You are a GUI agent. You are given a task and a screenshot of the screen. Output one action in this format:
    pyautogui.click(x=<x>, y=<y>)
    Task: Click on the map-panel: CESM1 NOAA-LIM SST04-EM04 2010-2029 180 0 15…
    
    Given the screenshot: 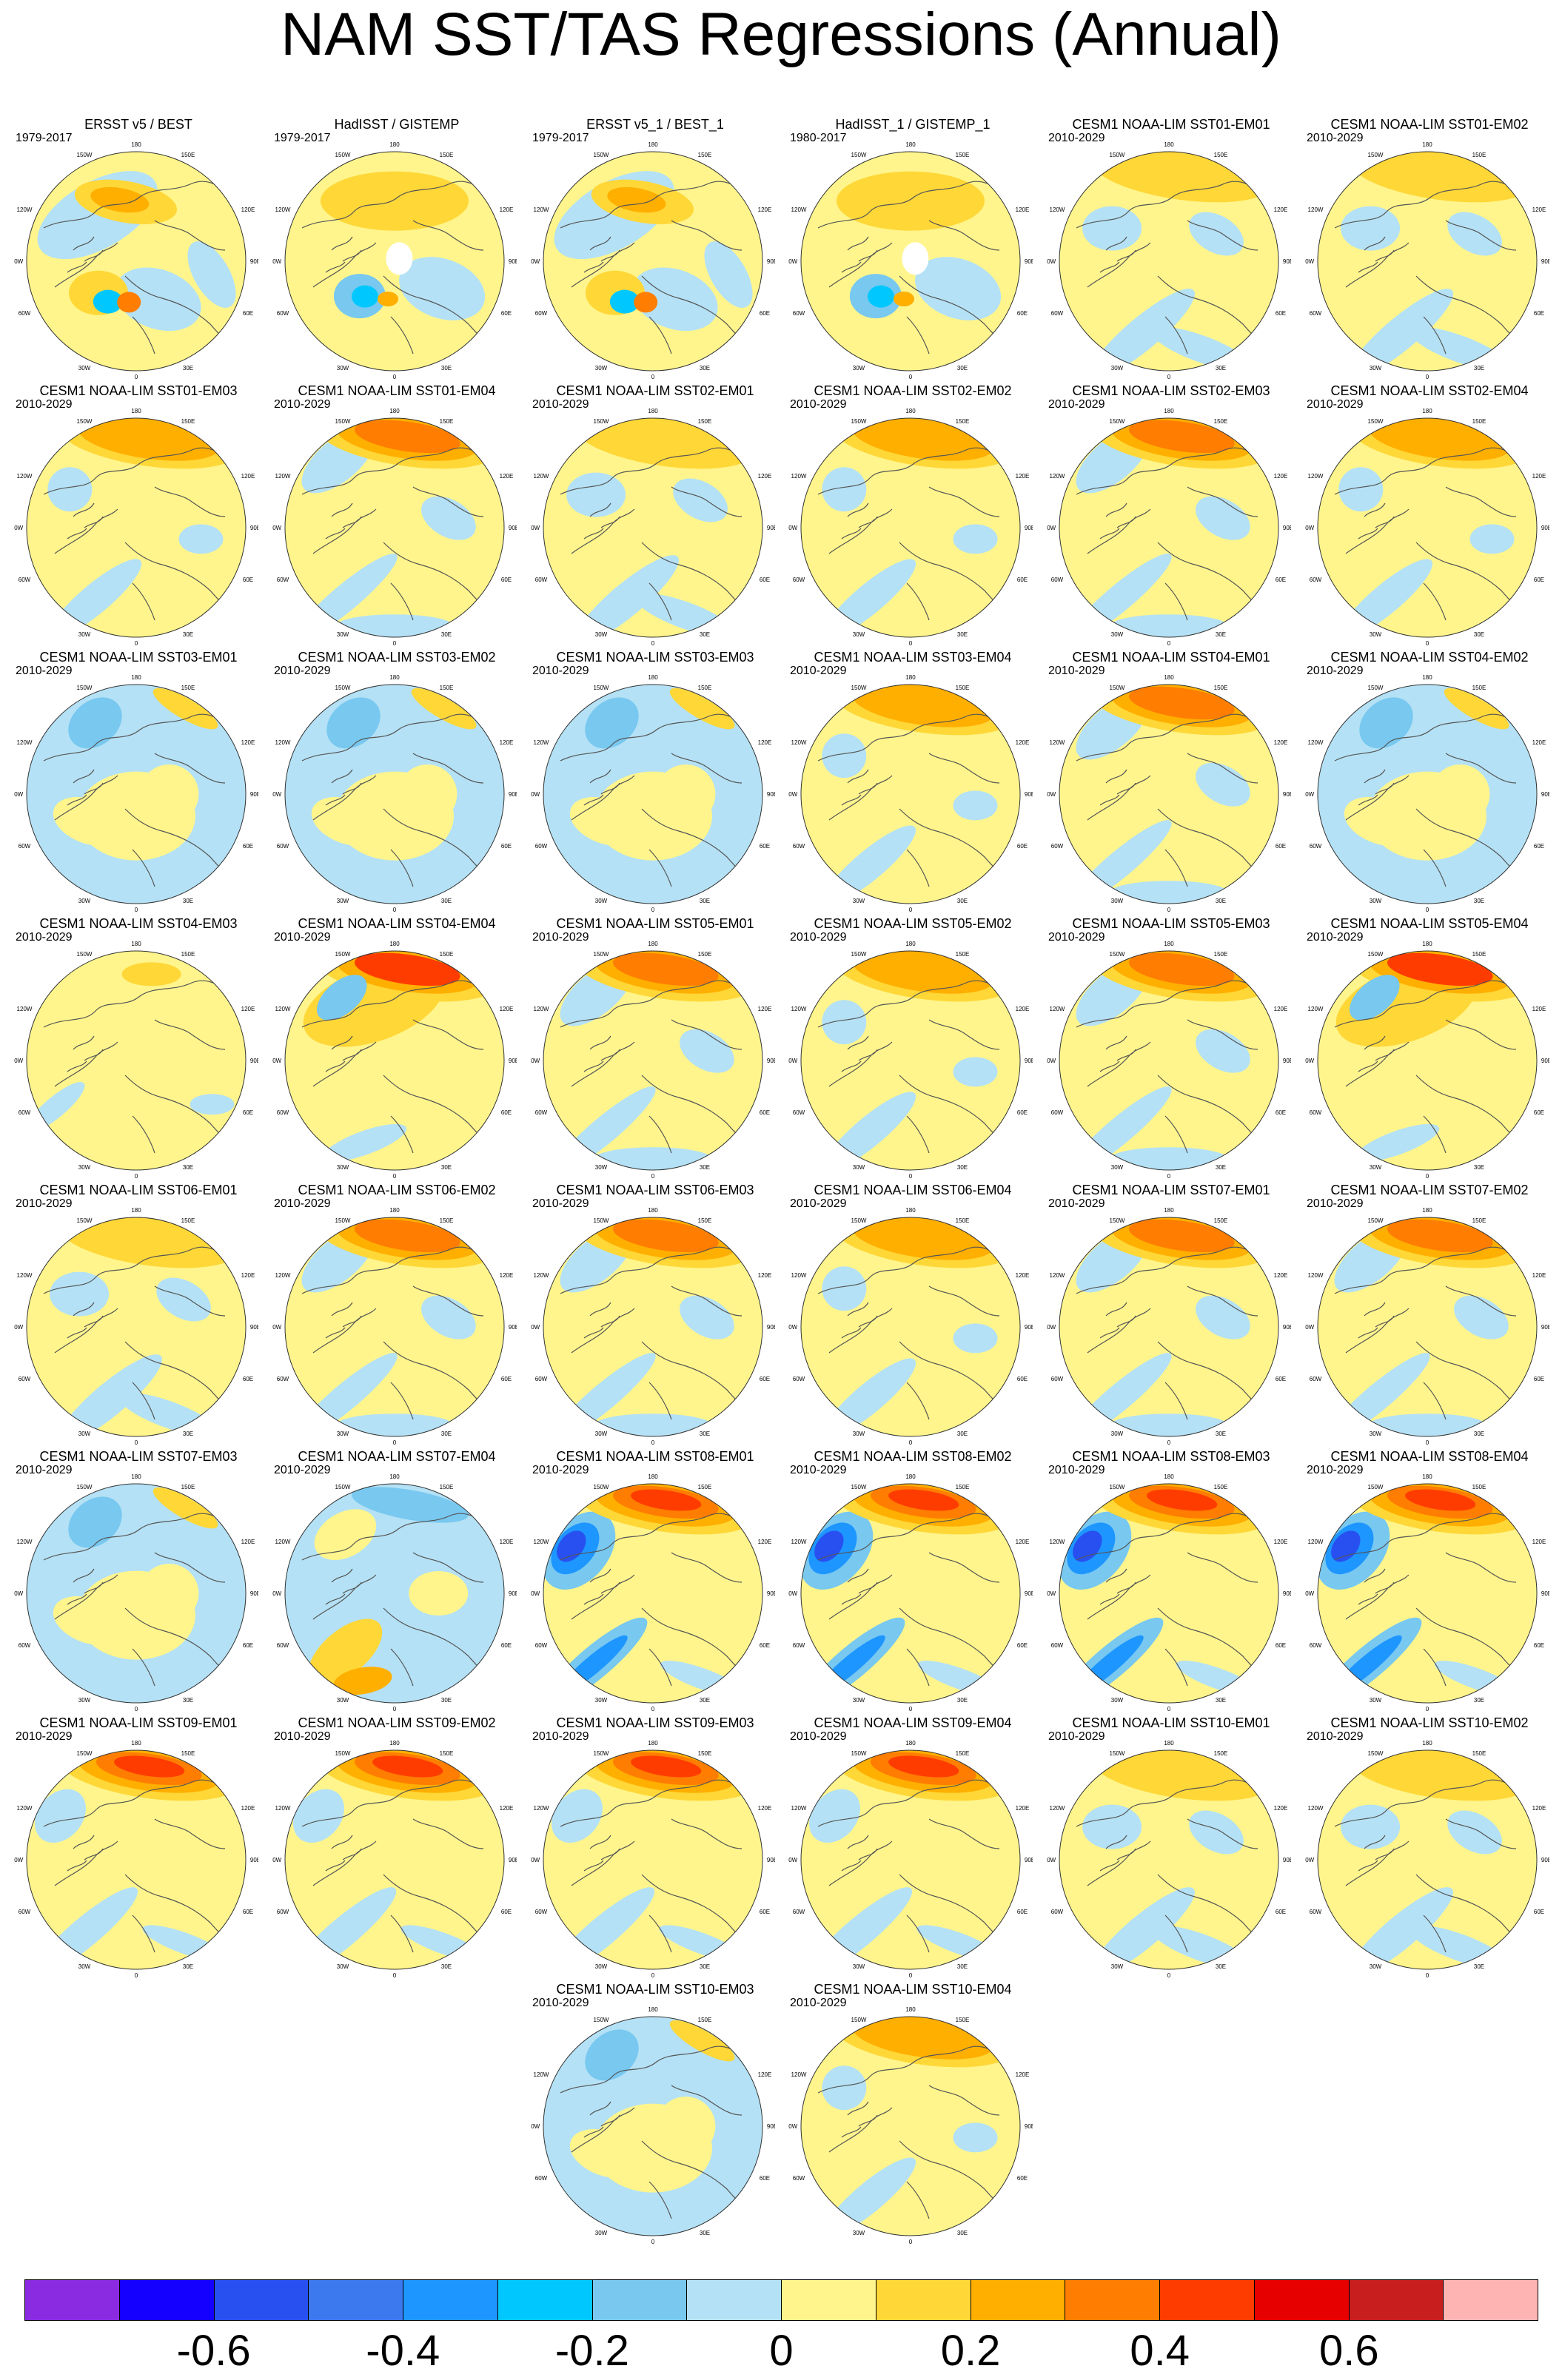 What is the action you would take?
    pyautogui.click(x=397, y=1048)
    